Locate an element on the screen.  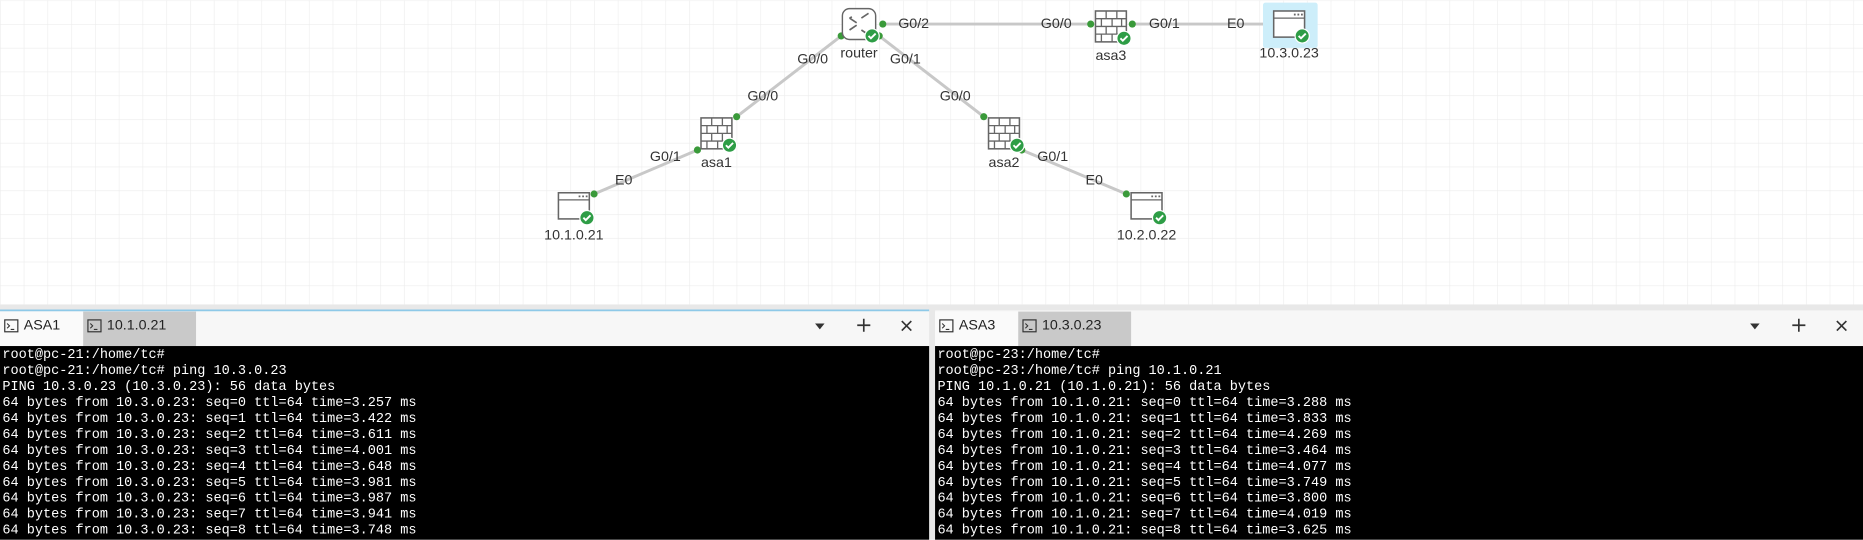
node-label: 10.1.0.21 is located at coordinates (574, 235).